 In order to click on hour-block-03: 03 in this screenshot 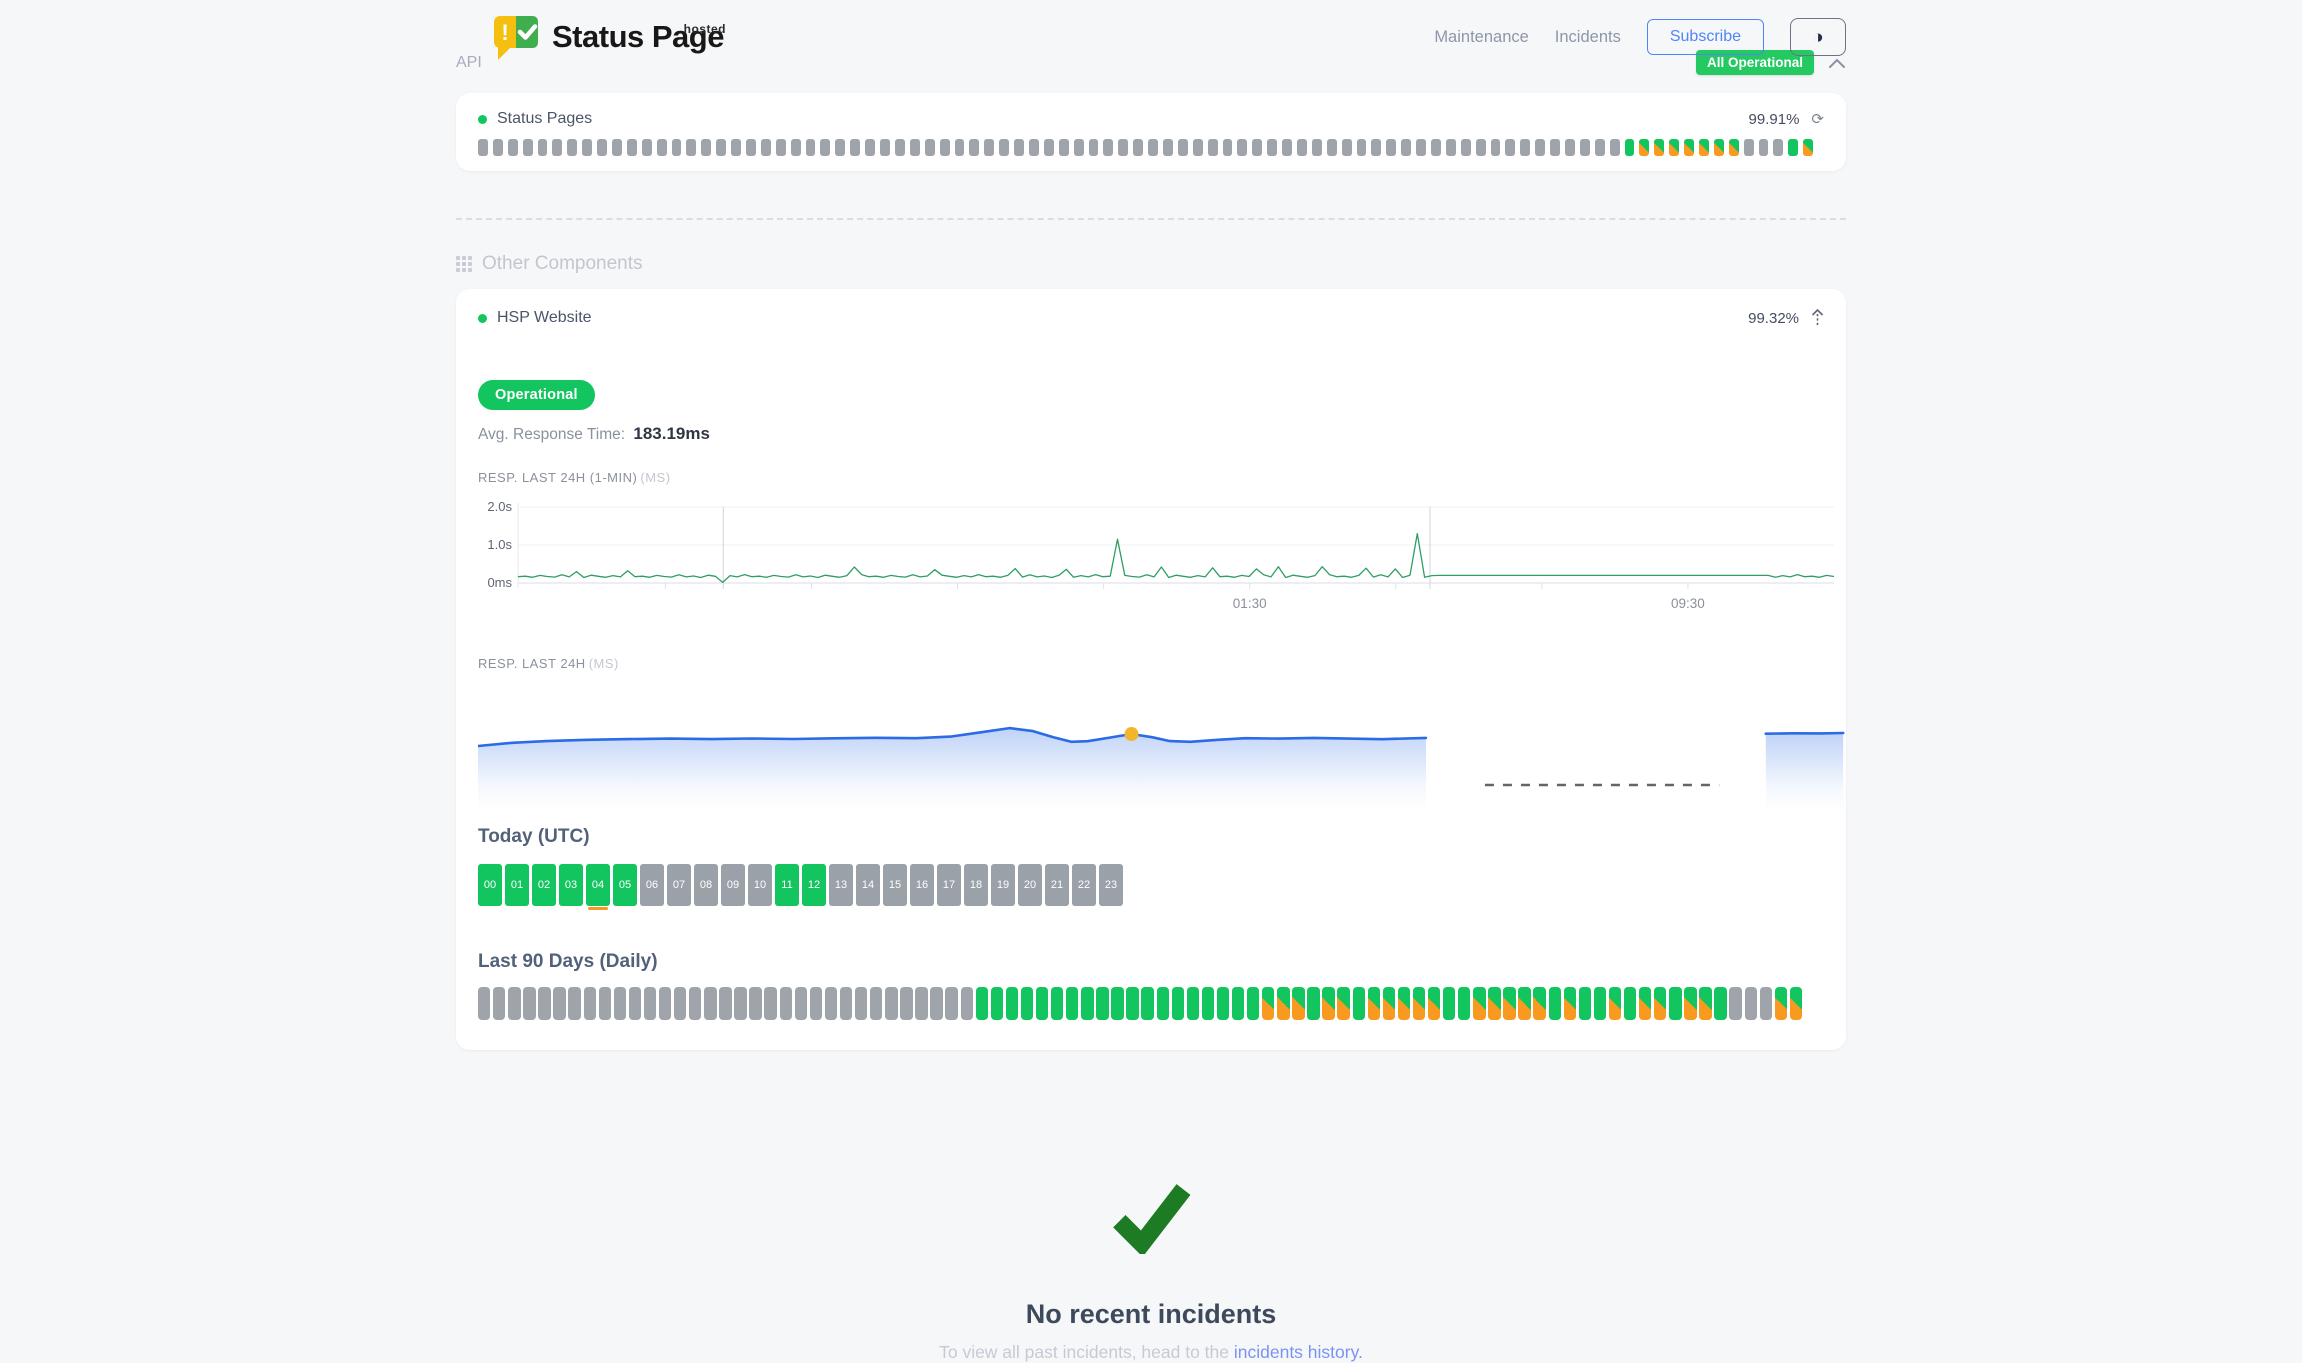, I will do `click(571, 885)`.